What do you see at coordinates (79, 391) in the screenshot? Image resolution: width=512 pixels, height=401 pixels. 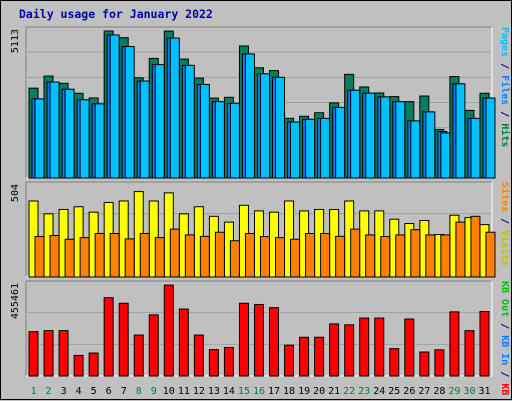 I see `x-tick-label: 4` at bounding box center [79, 391].